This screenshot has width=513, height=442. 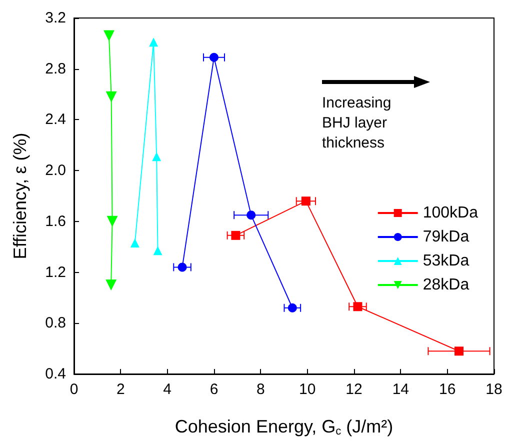 What do you see at coordinates (447, 389) in the screenshot?
I see `x-tick-label: 16` at bounding box center [447, 389].